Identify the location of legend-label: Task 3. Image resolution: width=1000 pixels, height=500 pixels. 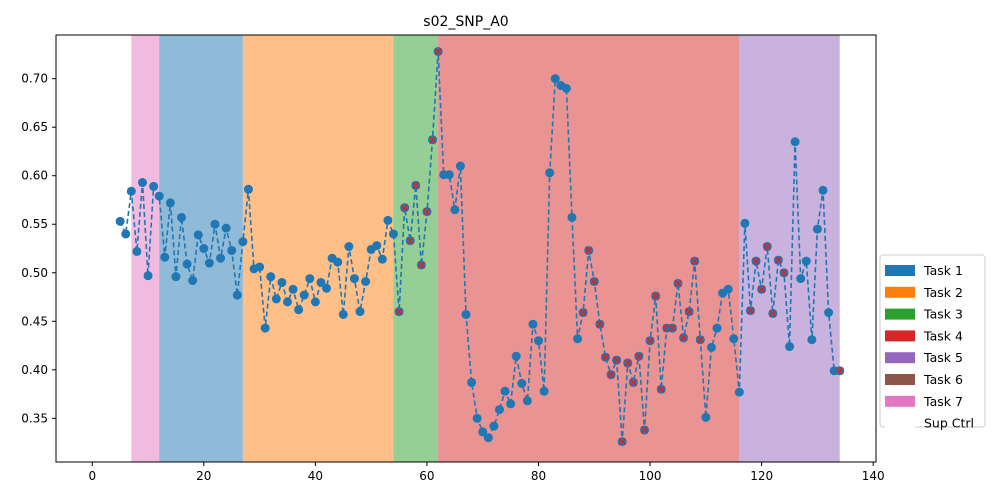
(943, 314).